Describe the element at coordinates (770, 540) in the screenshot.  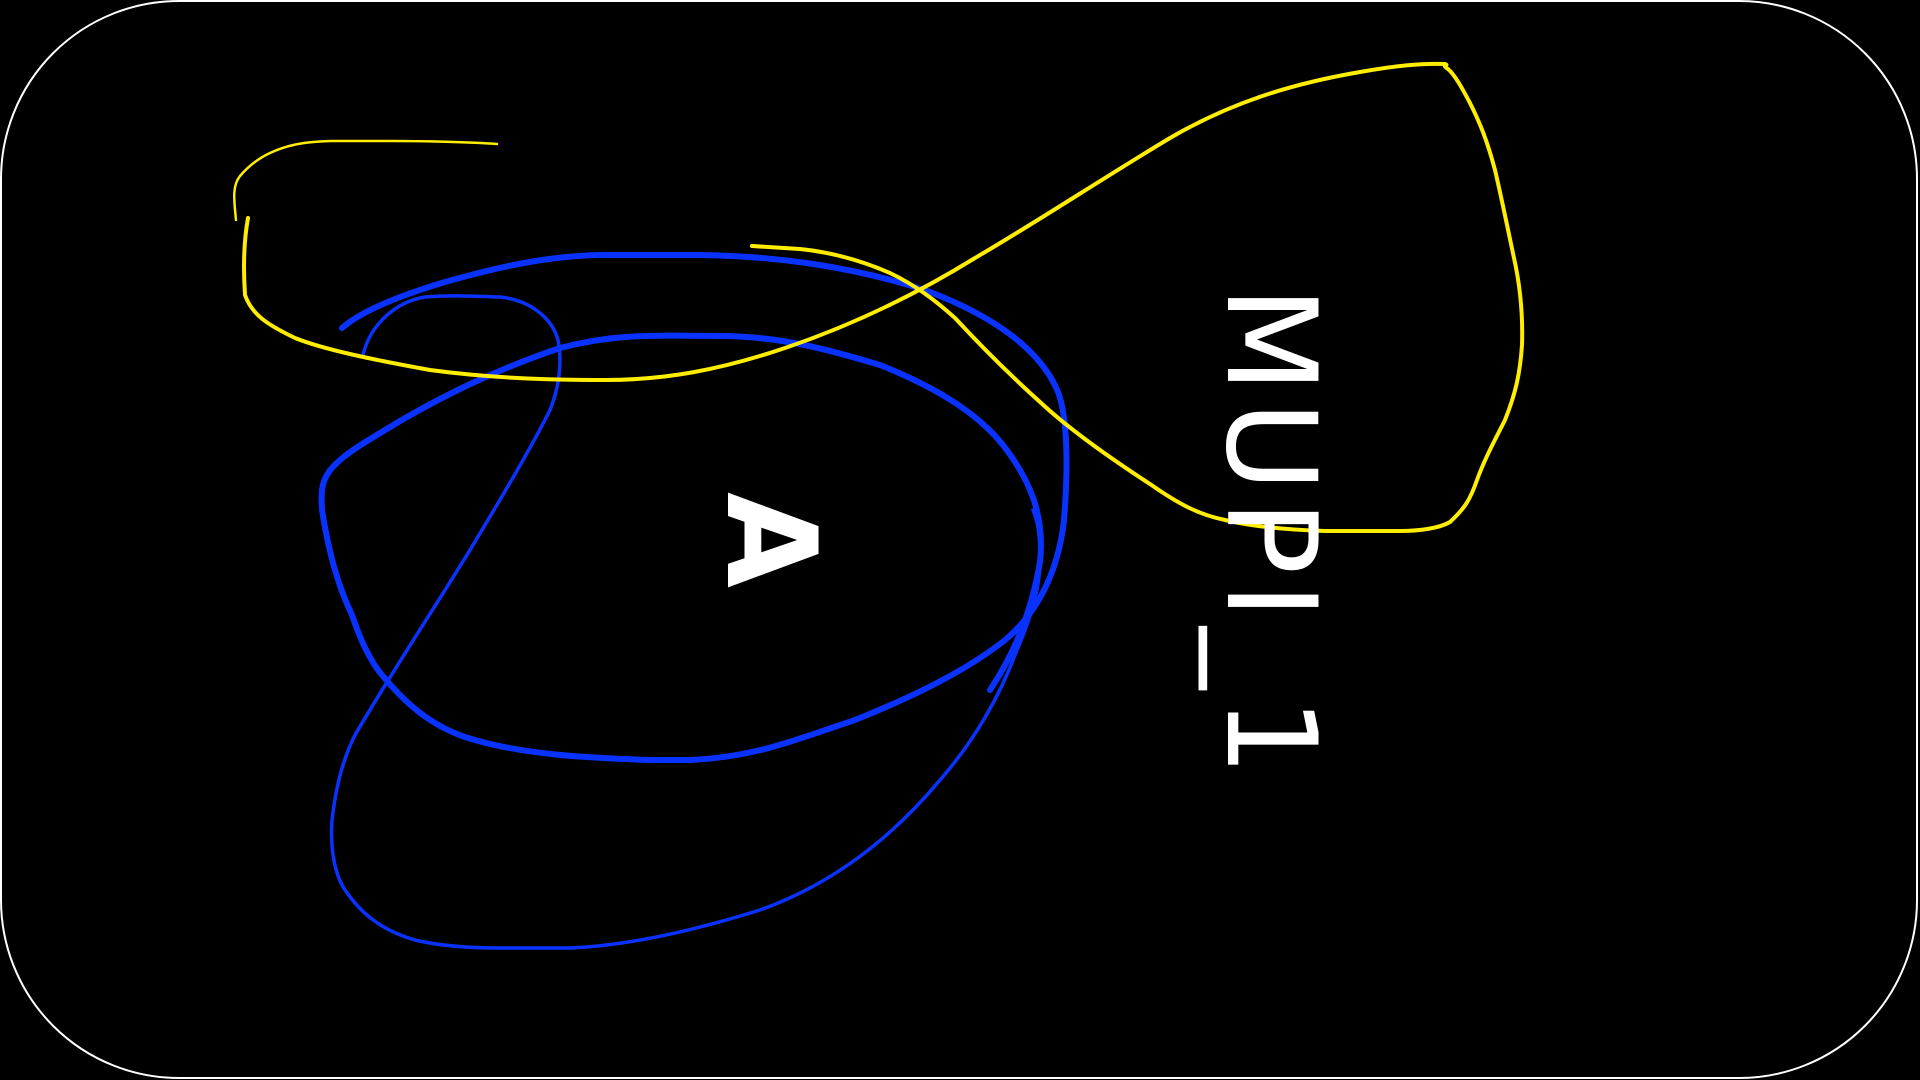
I see `grade-letter: A` at that location.